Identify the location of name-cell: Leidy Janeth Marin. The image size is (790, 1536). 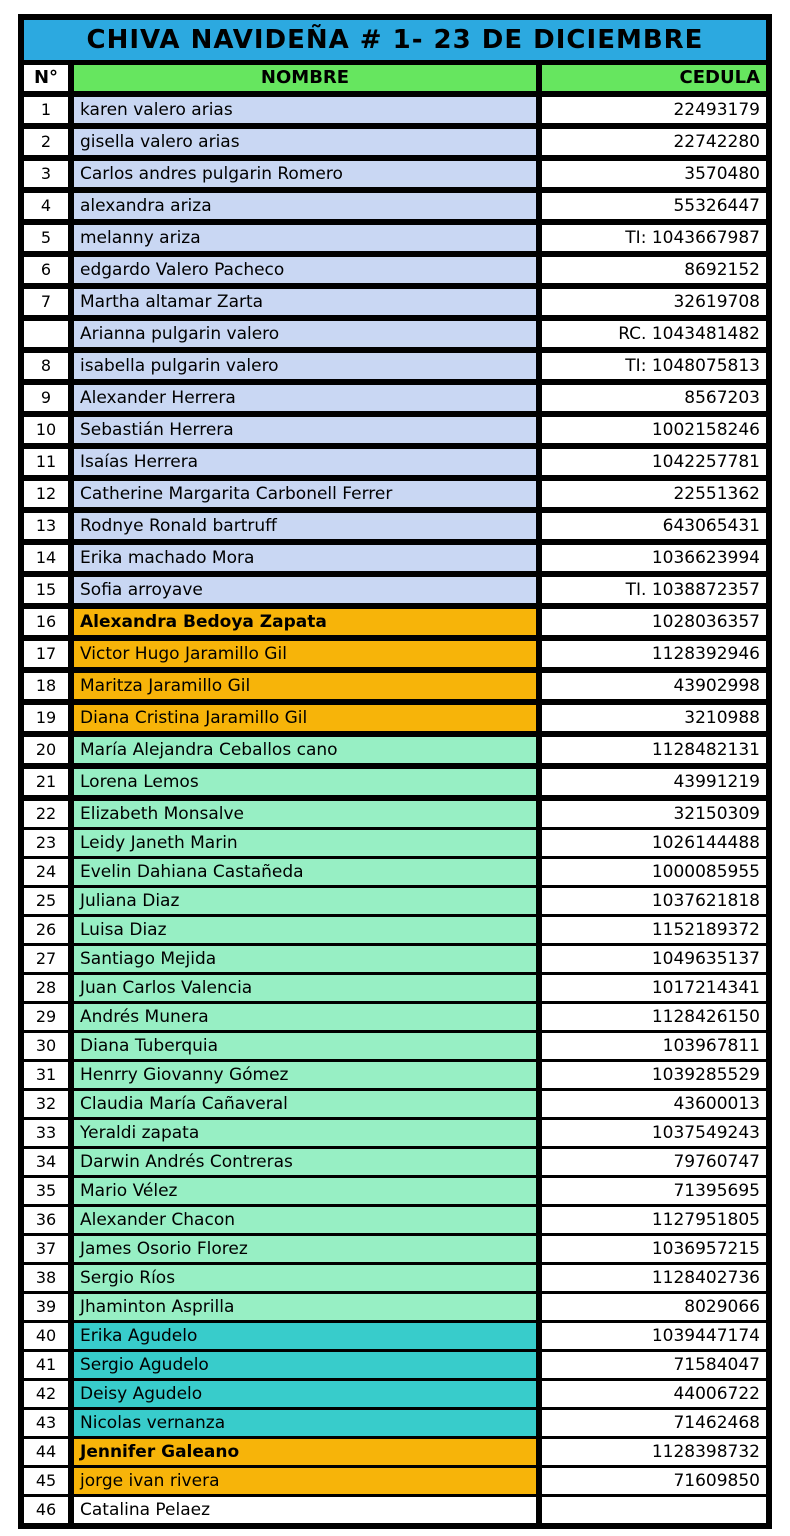
(305, 843).